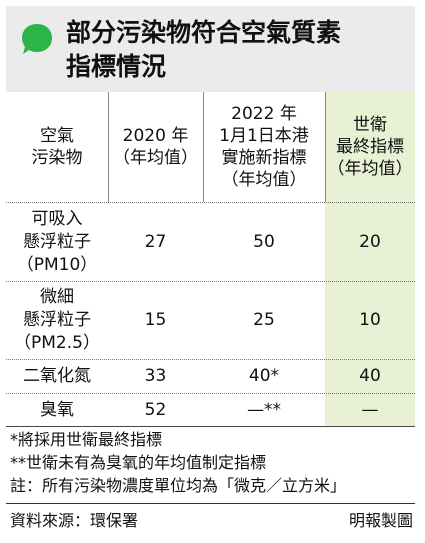  I want to click on data-source: 資料來源：環保署, so click(74, 520).